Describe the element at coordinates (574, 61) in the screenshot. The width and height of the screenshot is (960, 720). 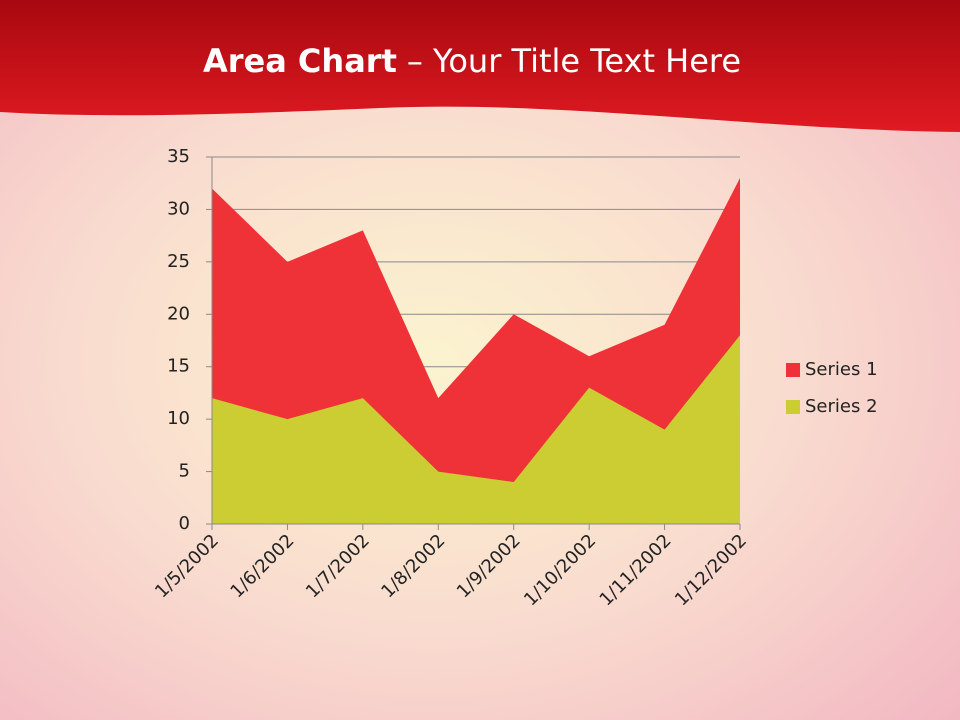
I see `title-rest: – Your Title Text Here` at that location.